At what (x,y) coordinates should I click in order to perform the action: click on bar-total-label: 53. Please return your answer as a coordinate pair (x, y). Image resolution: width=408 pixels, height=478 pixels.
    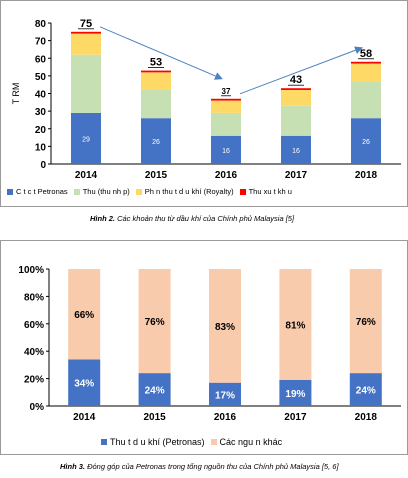
    Looking at the image, I should click on (156, 63).